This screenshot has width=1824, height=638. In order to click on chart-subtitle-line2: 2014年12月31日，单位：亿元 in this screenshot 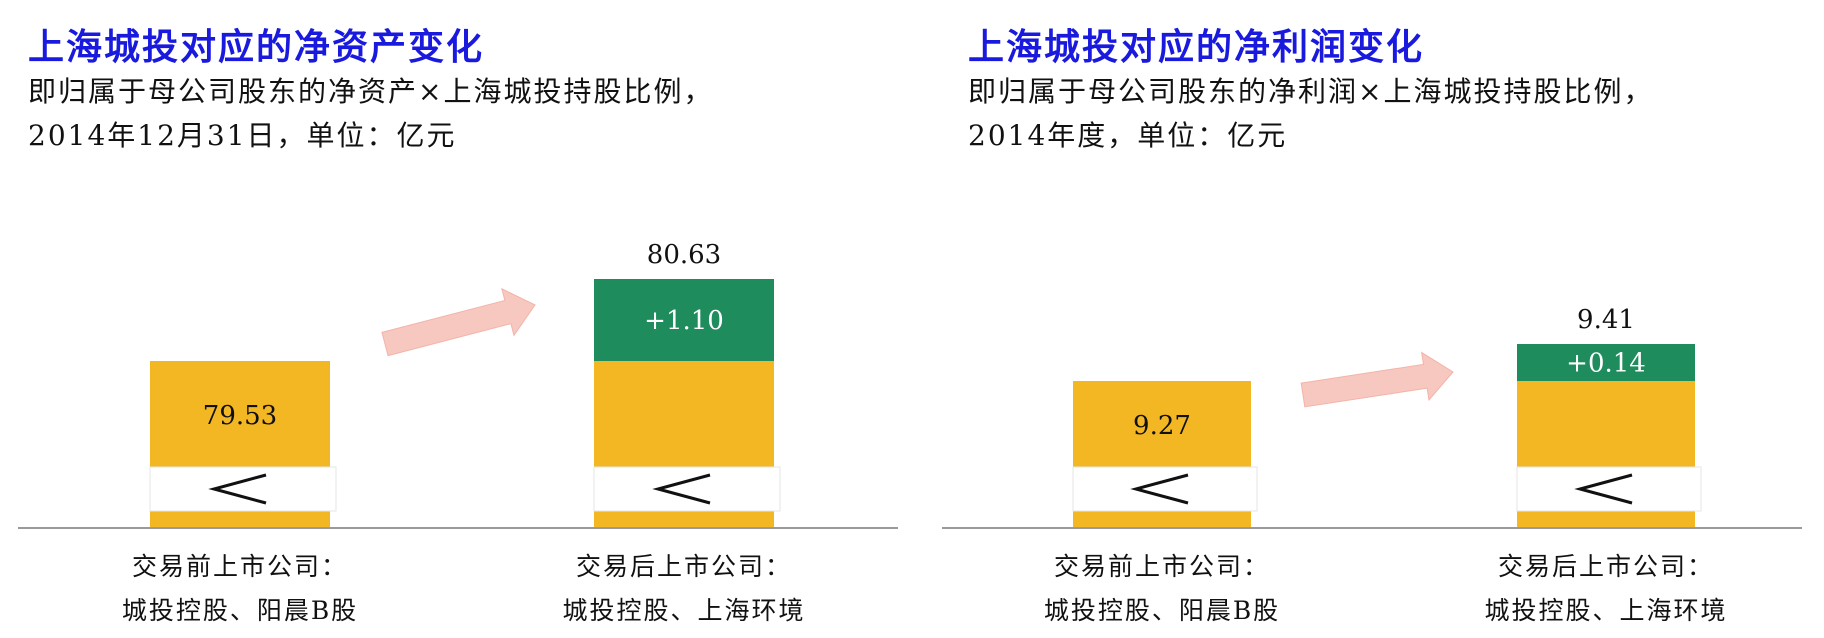, I will do `click(242, 135)`.